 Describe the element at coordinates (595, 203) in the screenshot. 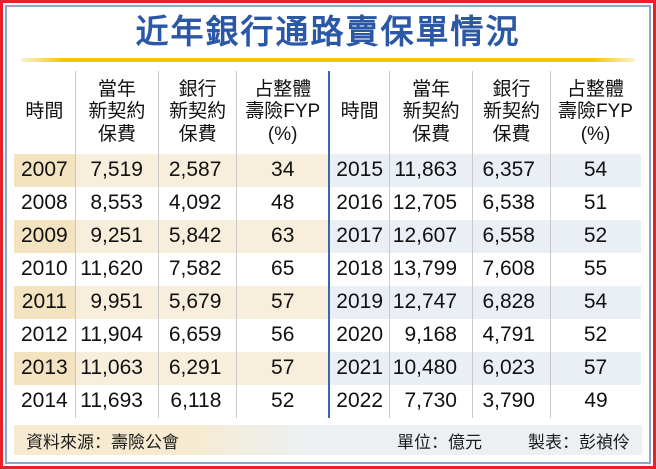

I see `fyp-share-cell: 51` at that location.